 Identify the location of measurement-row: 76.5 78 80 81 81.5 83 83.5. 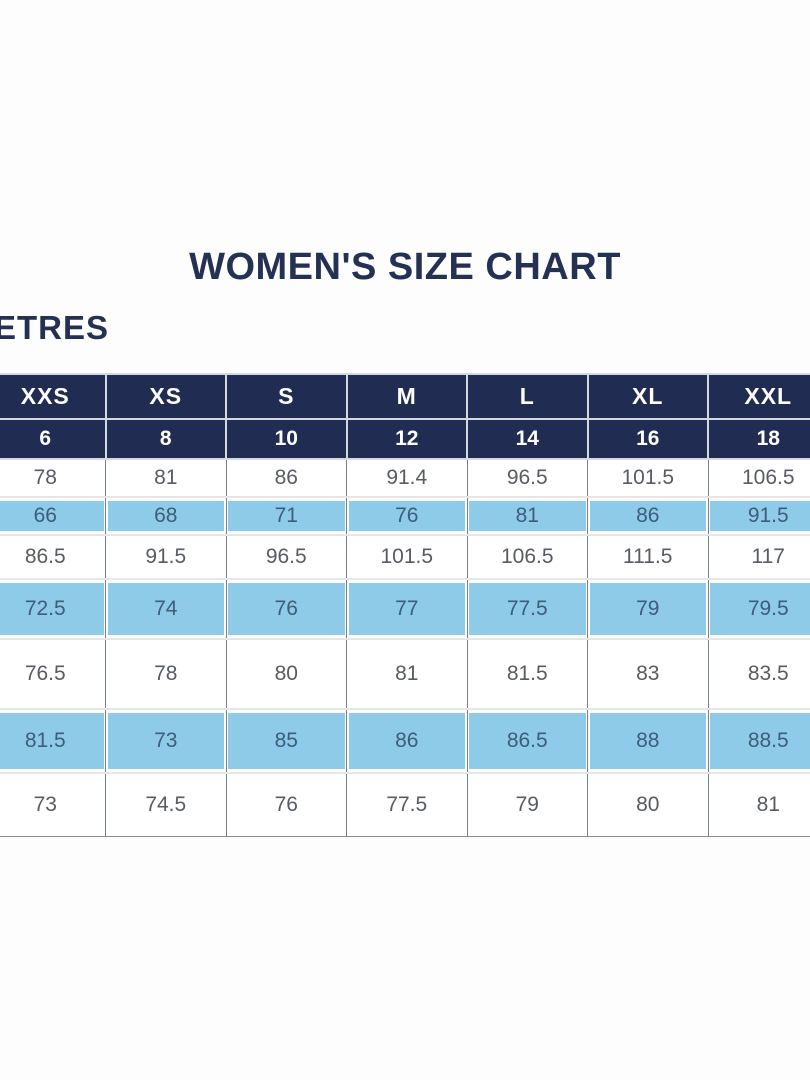
(405, 674).